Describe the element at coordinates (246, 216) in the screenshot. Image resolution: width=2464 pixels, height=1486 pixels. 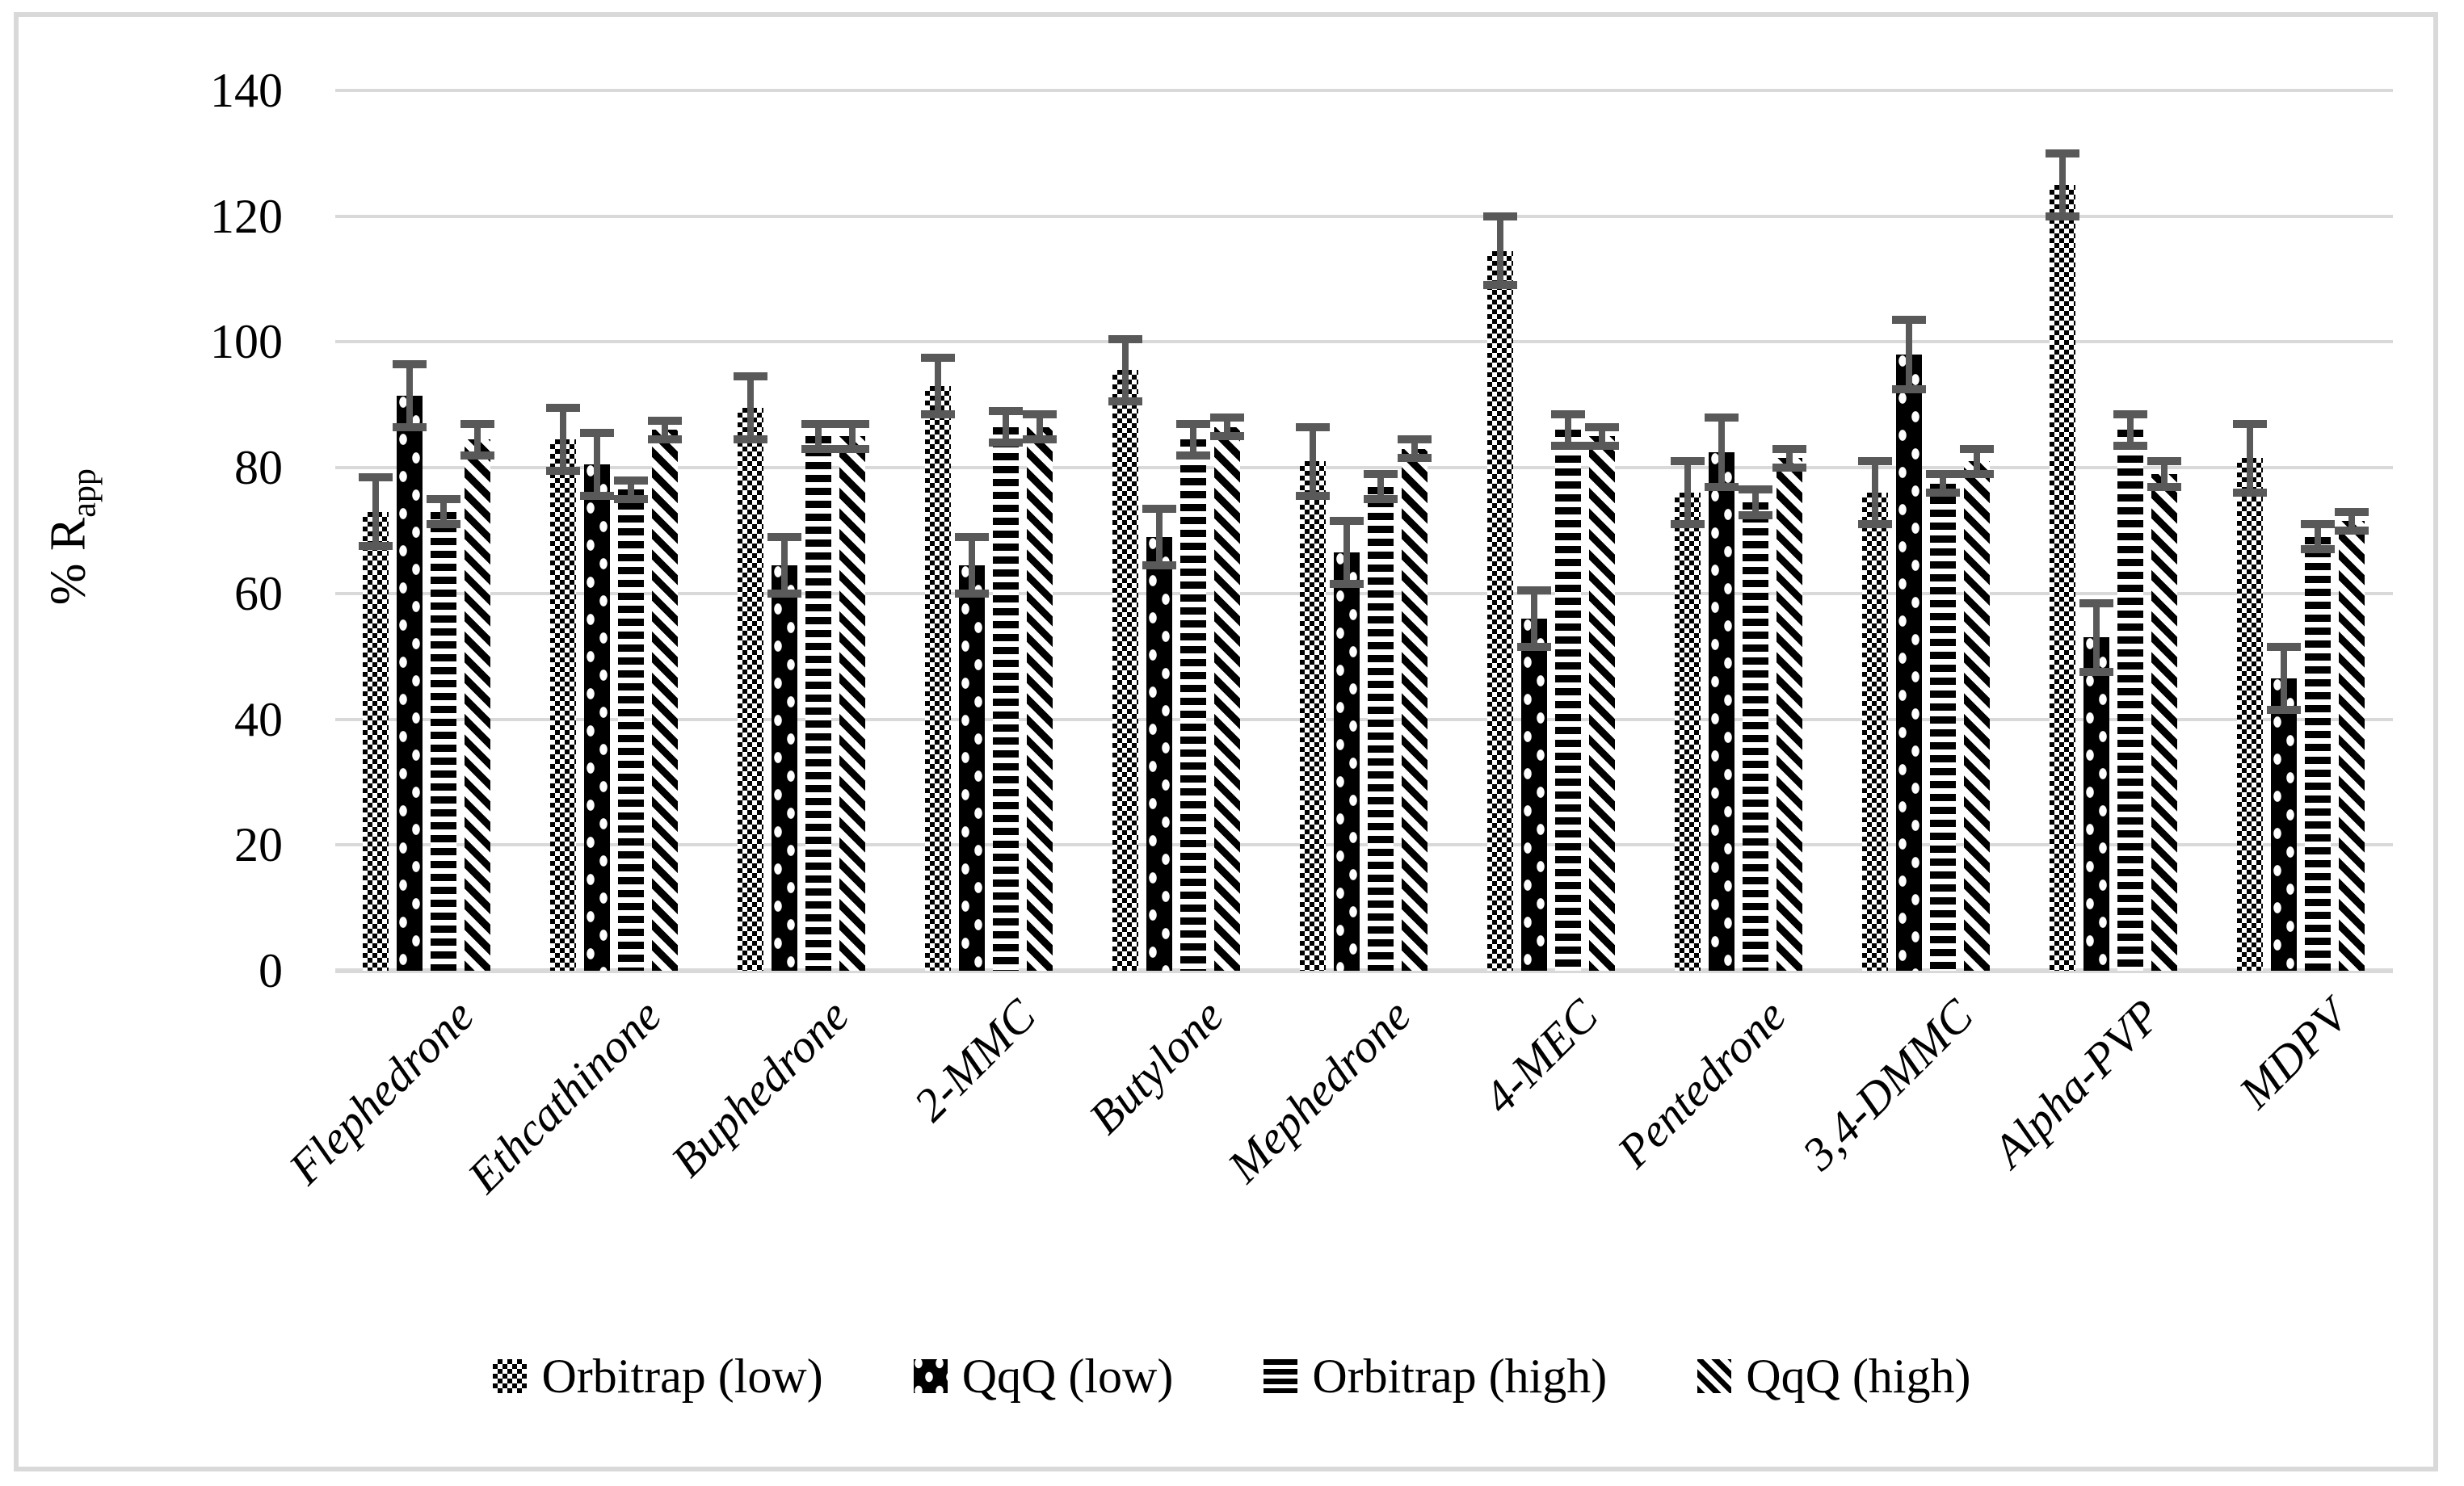
I see `y-tick-label-120: 120` at that location.